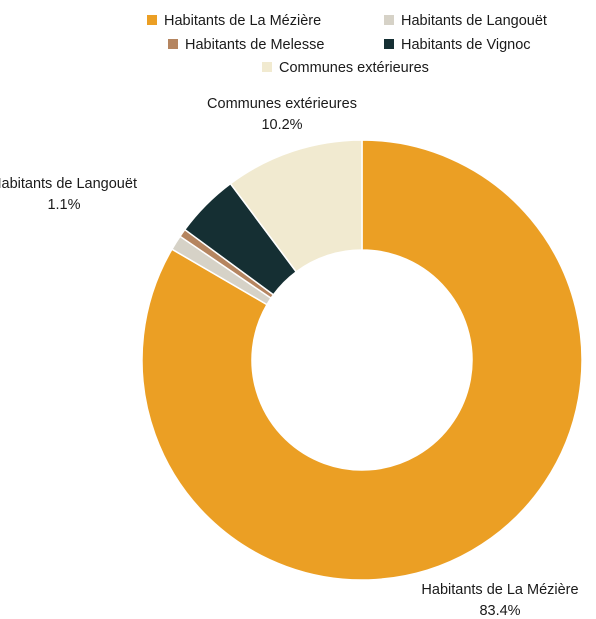  Describe the element at coordinates (499, 611) in the screenshot. I see `data-label-value: 83.4%` at that location.